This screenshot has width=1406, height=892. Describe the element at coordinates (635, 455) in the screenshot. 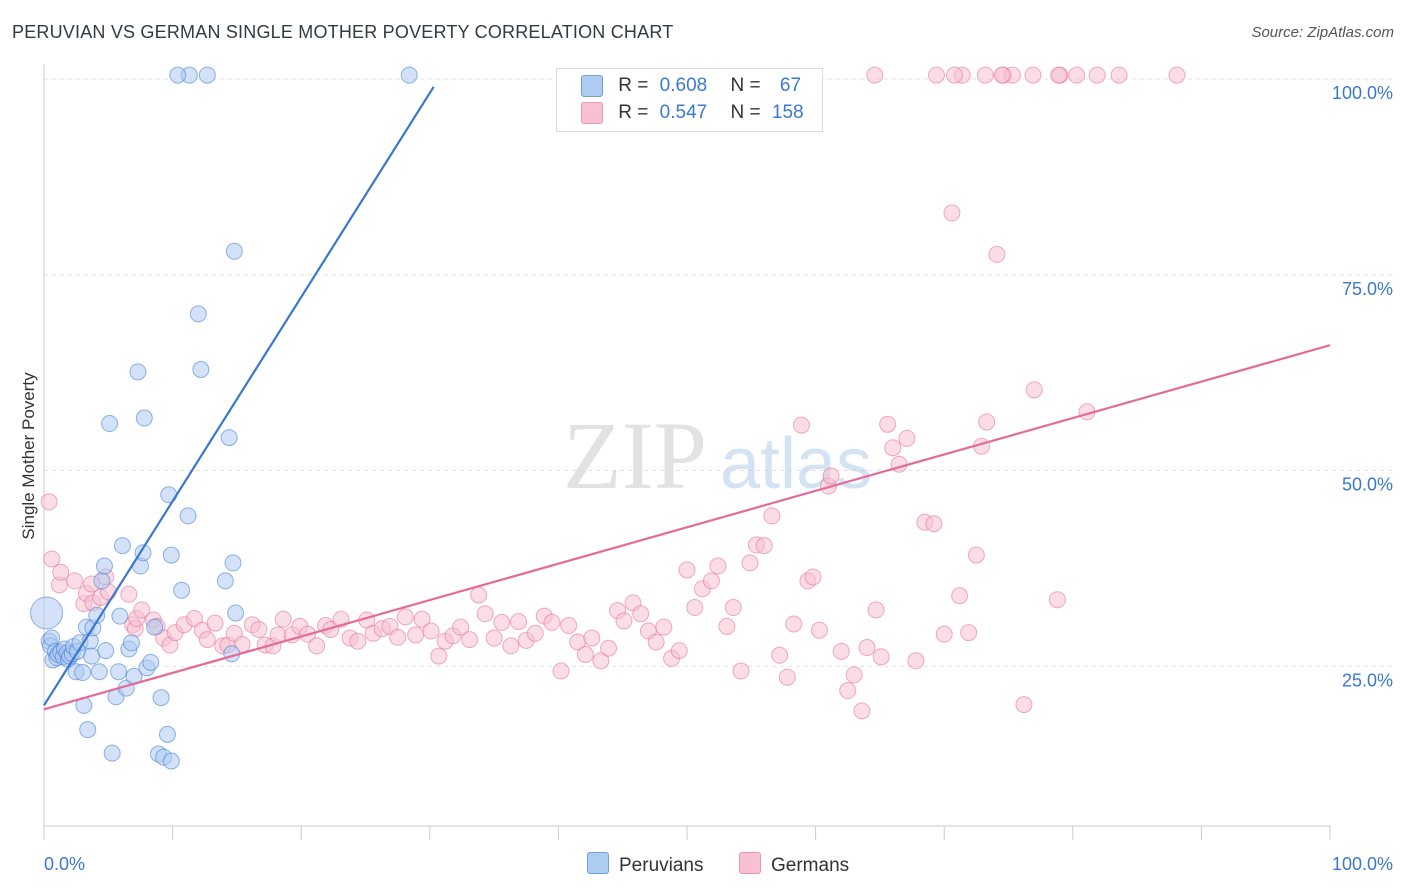

I see `watermark-zip: ZIP` at that location.